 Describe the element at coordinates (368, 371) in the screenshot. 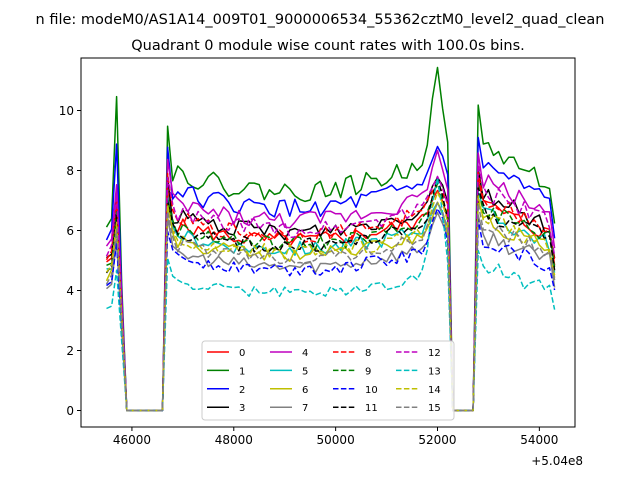

I see `legend-label-9: 9` at that location.